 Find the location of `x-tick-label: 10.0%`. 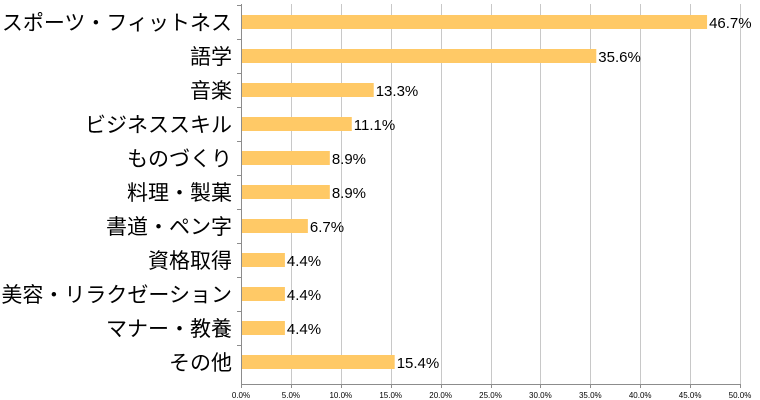

x-tick-label: 10.0% is located at coordinates (340, 395).